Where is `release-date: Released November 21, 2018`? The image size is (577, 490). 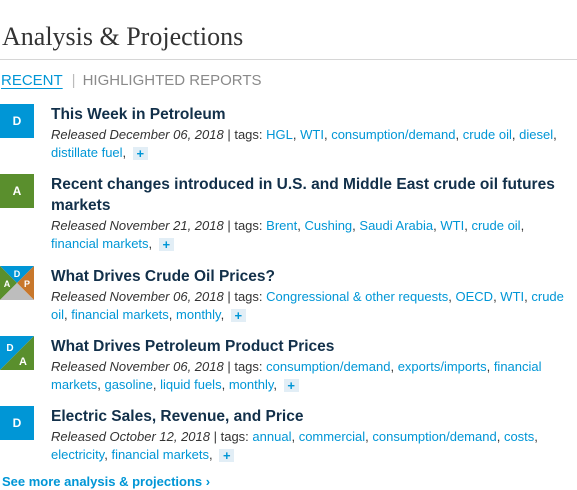
release-date: Released November 21, 2018 is located at coordinates (137, 225).